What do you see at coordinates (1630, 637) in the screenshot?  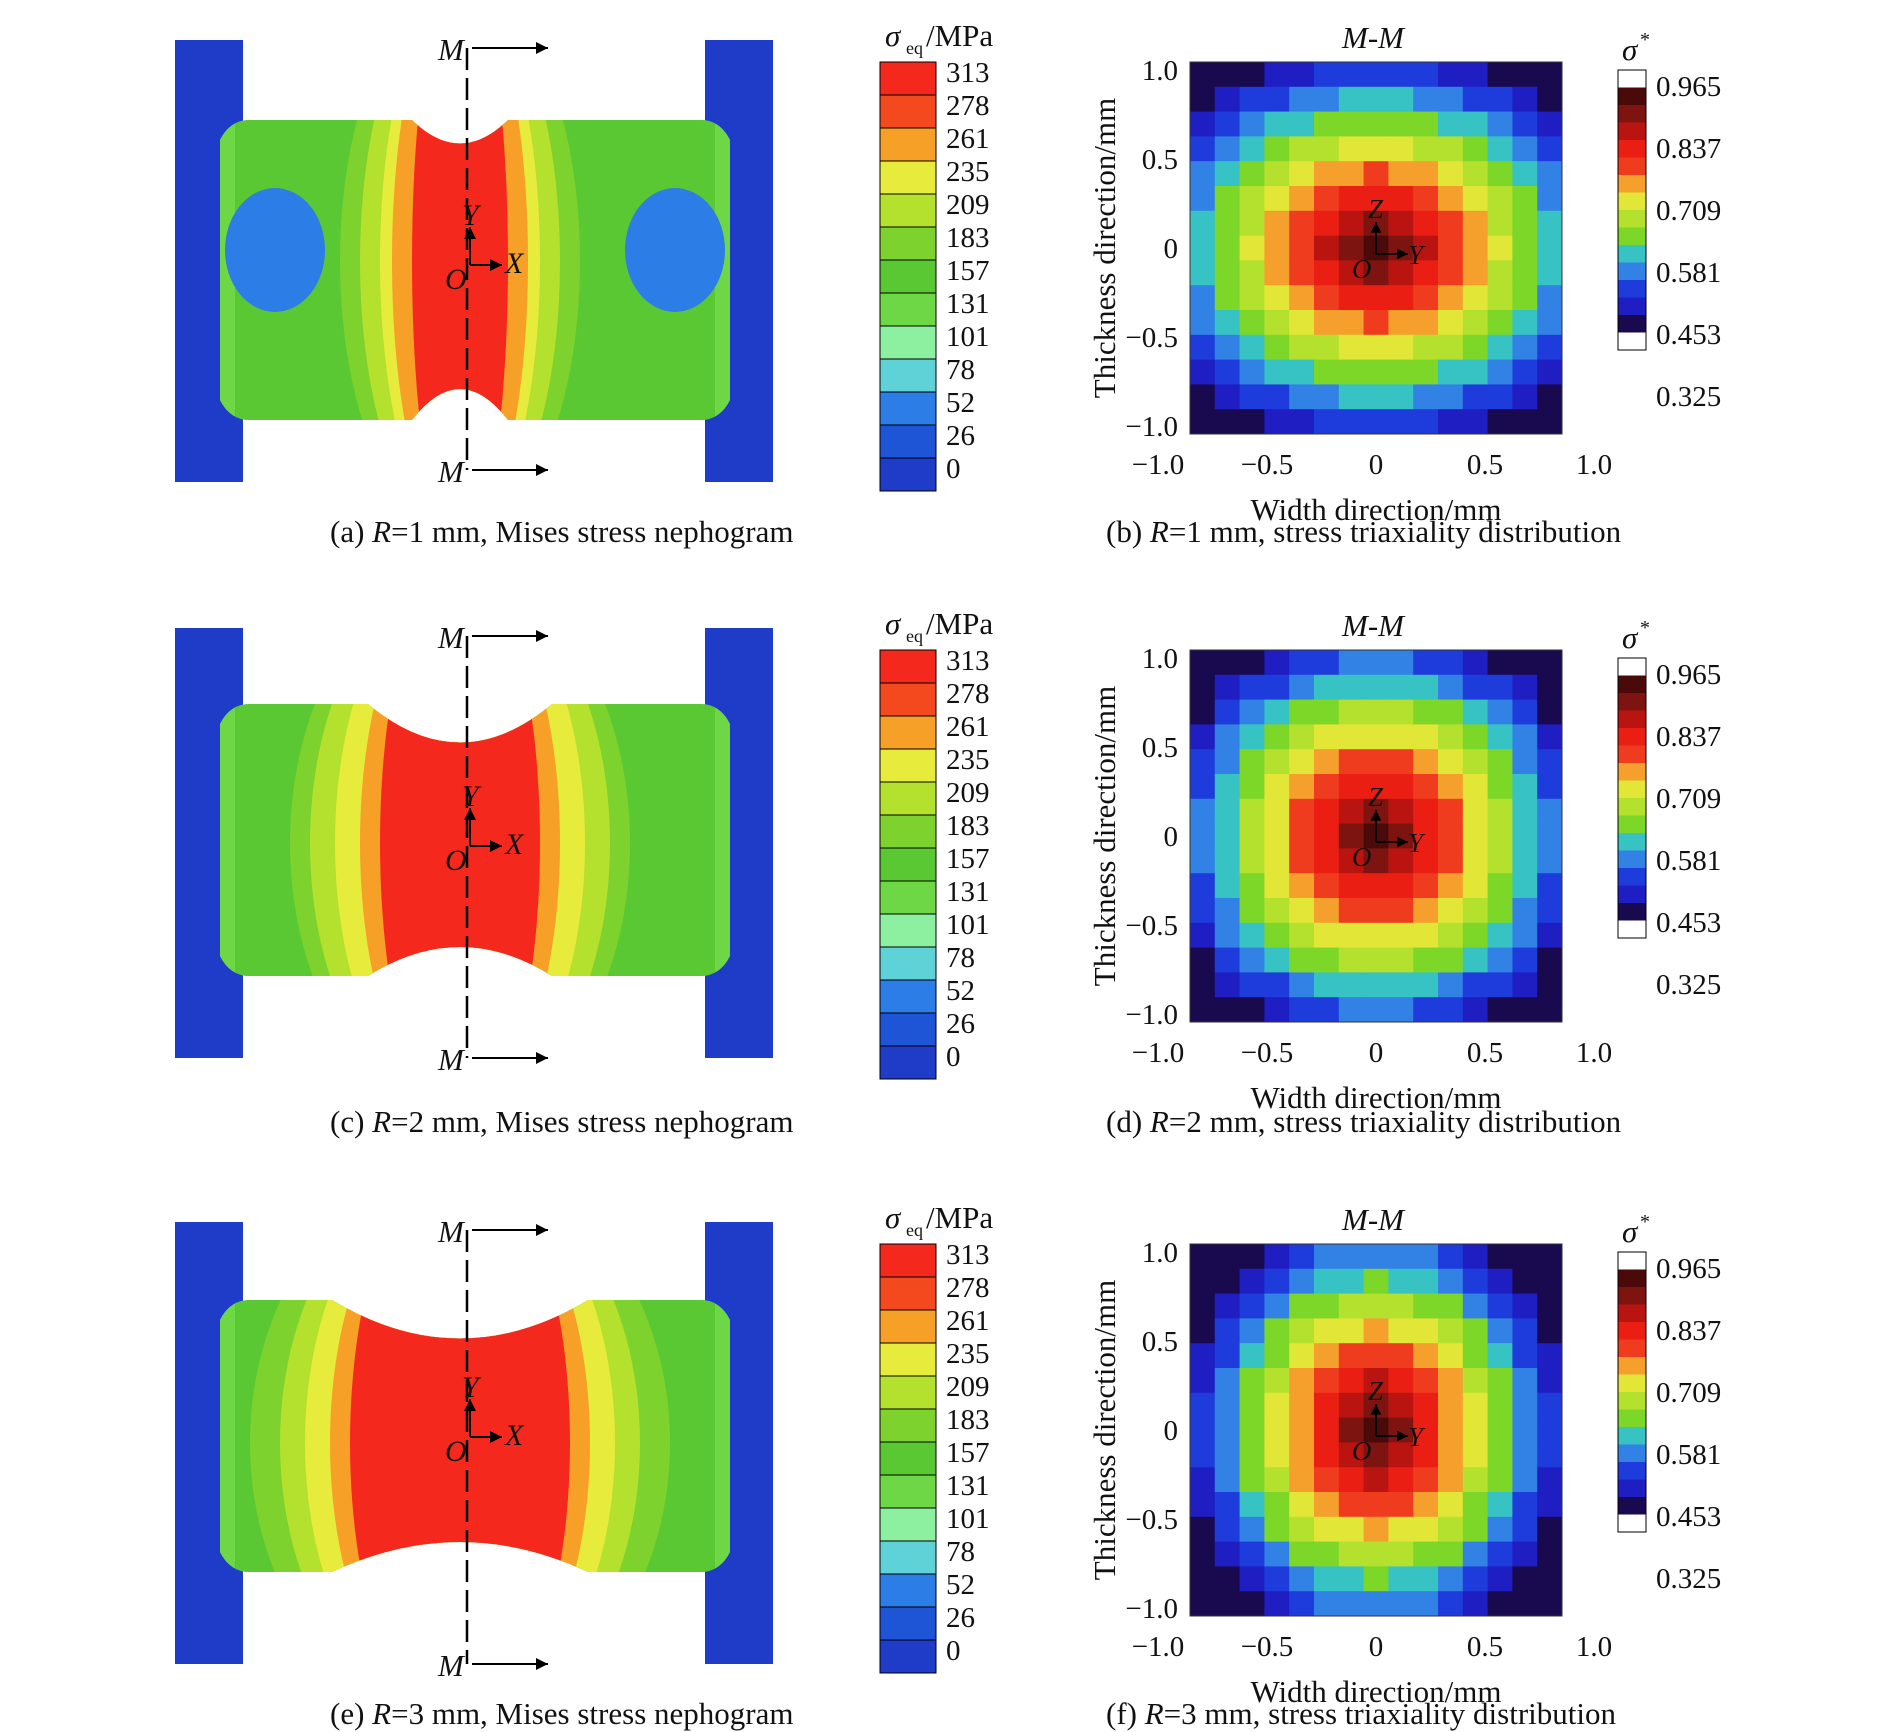 I see `triax-legend-symbol: σ` at bounding box center [1630, 637].